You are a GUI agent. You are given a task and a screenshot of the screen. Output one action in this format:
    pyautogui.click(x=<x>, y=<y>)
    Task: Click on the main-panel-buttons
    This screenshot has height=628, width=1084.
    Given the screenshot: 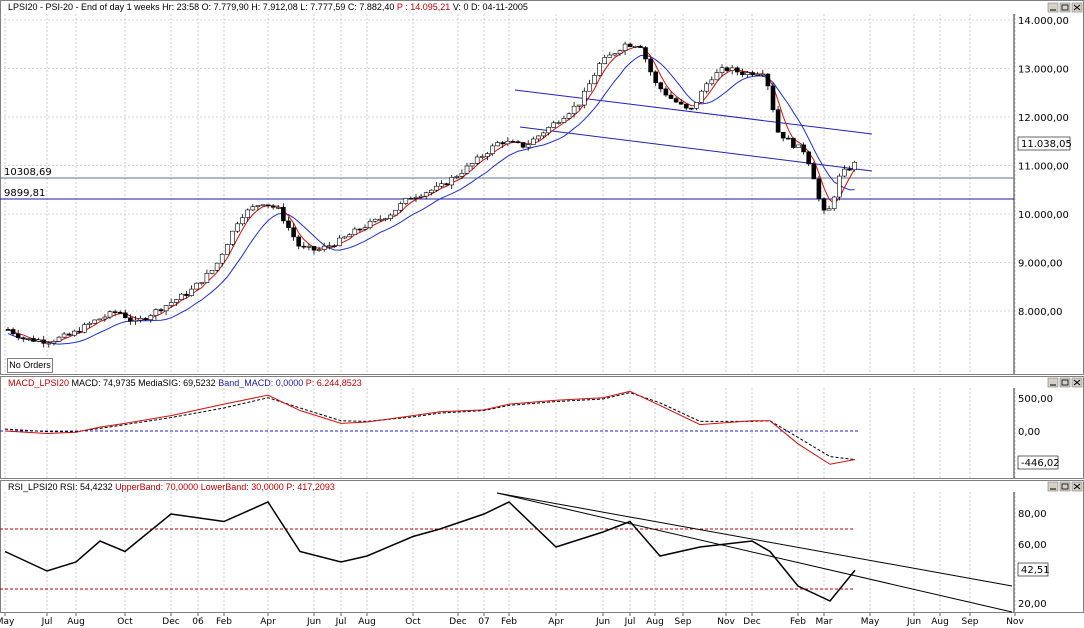 What is the action you would take?
    pyautogui.click(x=1065, y=7)
    